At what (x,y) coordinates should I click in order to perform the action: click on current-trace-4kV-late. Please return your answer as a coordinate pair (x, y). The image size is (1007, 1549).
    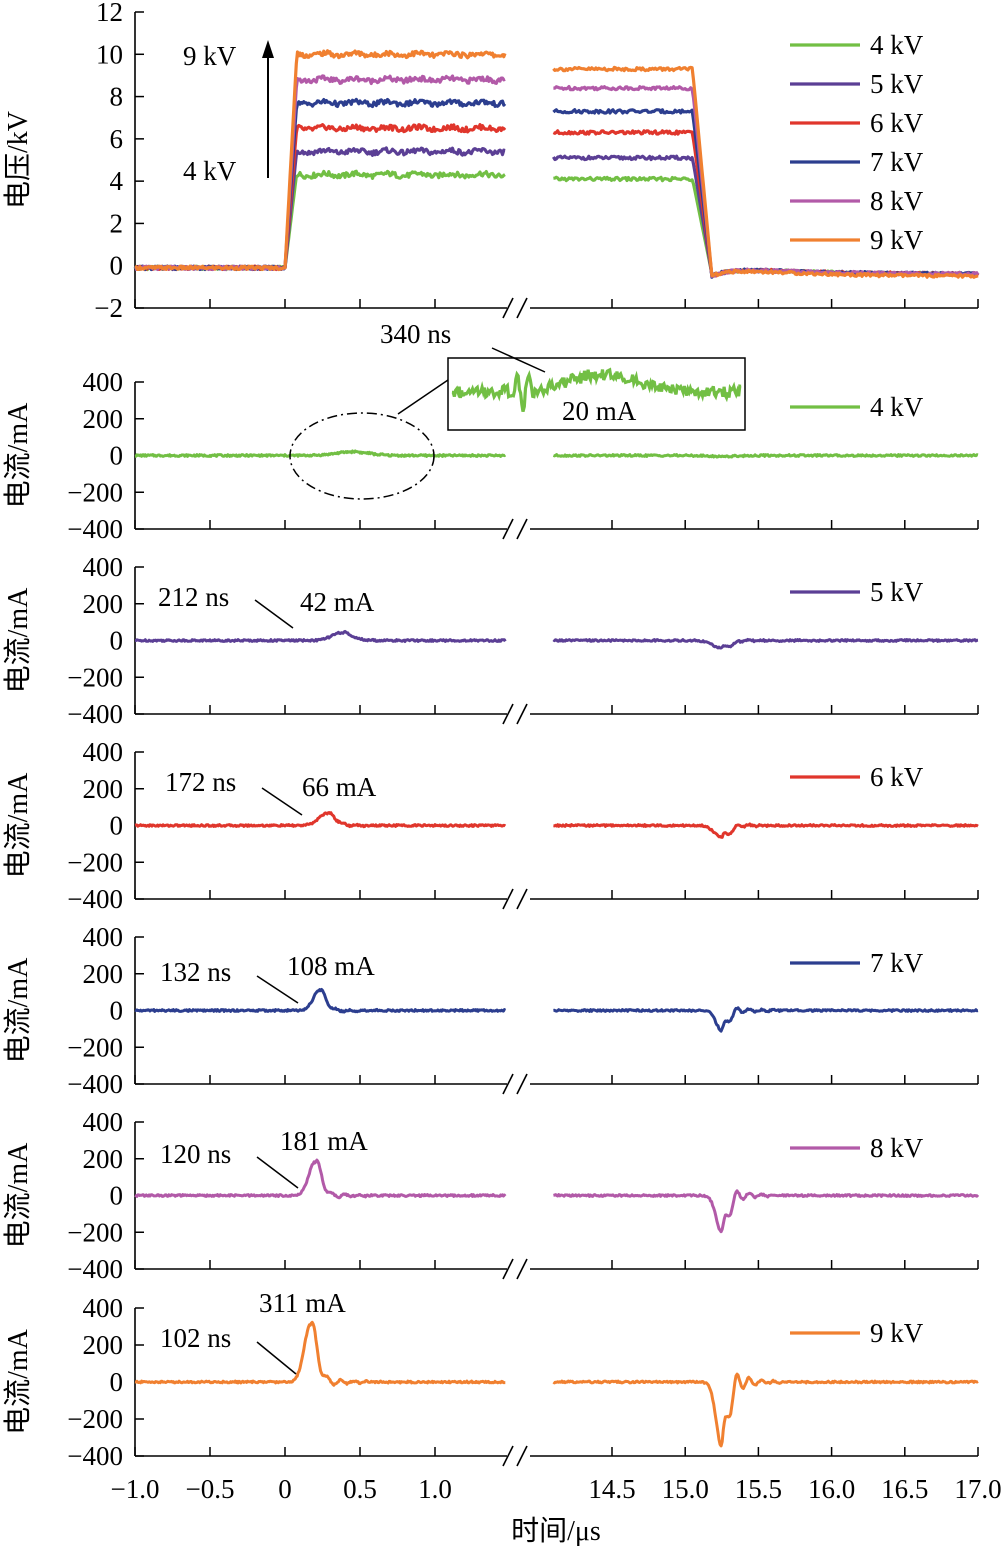
    Looking at the image, I should click on (765, 456).